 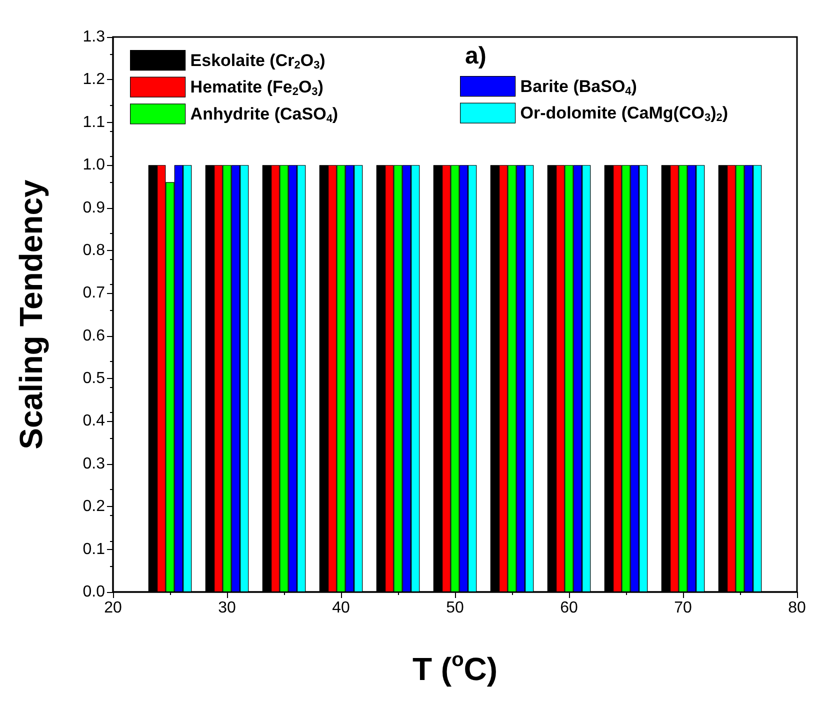 What do you see at coordinates (94, 549) in the screenshot?
I see `y-tick-label: 0.1` at bounding box center [94, 549].